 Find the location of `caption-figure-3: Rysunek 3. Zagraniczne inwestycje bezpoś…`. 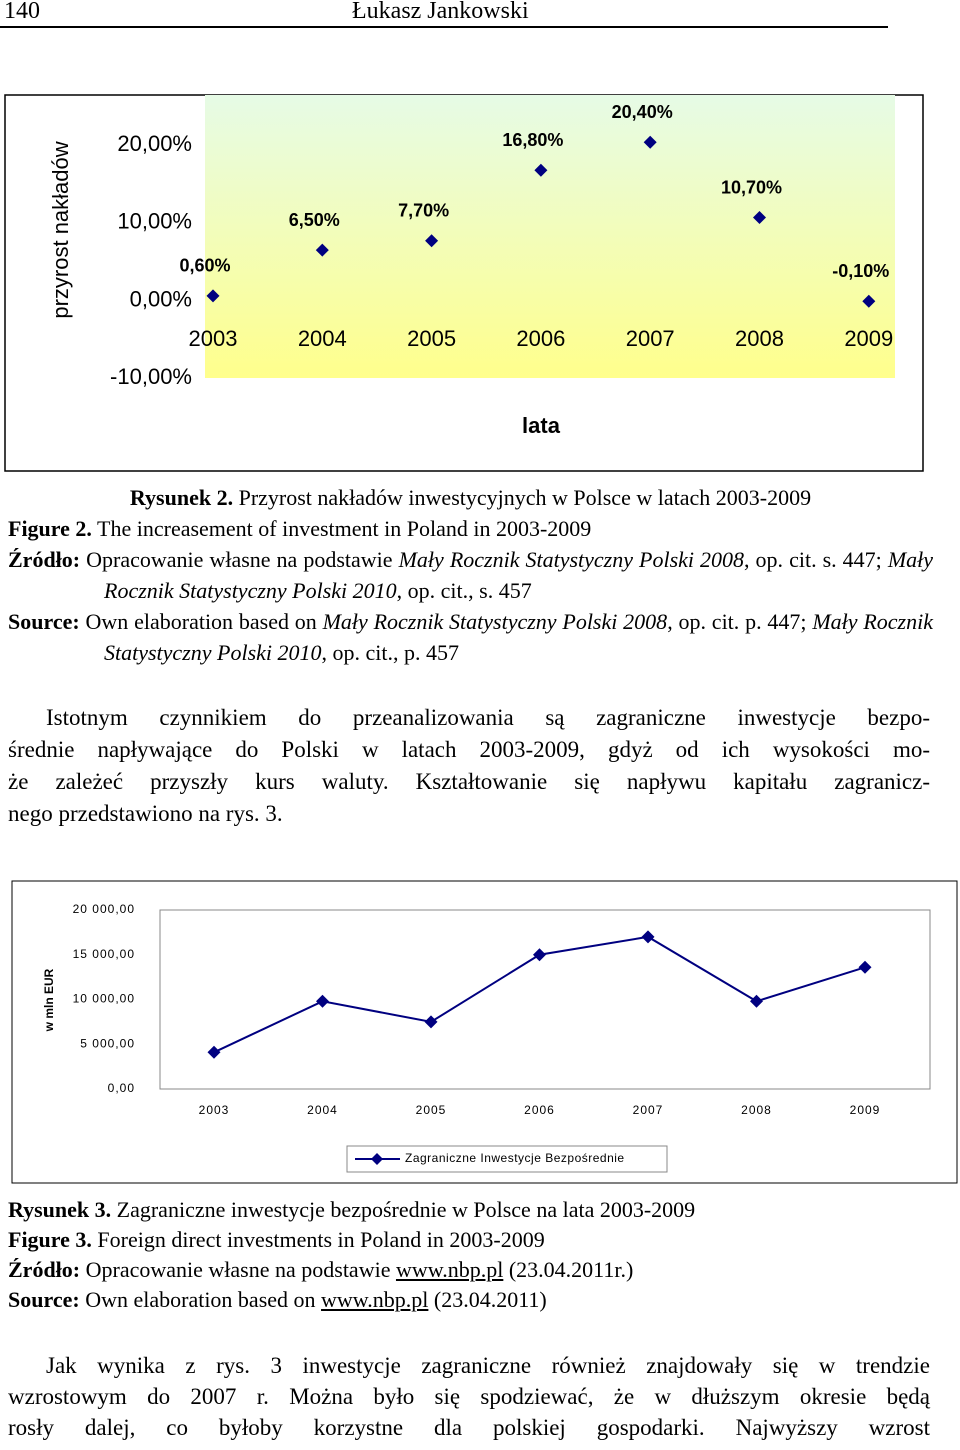

caption-figure-3: Rysunek 3. Zagraniczne inwestycje bezpoś… is located at coordinates (470, 1255).